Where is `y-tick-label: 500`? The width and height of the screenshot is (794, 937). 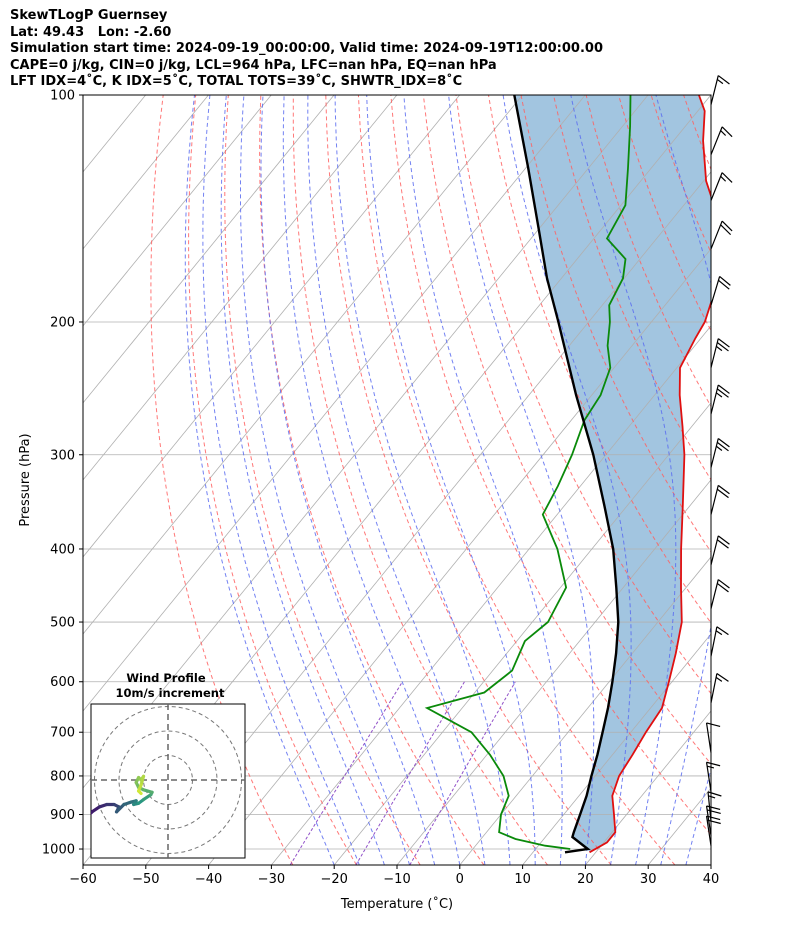 y-tick-label: 500 is located at coordinates (62, 623).